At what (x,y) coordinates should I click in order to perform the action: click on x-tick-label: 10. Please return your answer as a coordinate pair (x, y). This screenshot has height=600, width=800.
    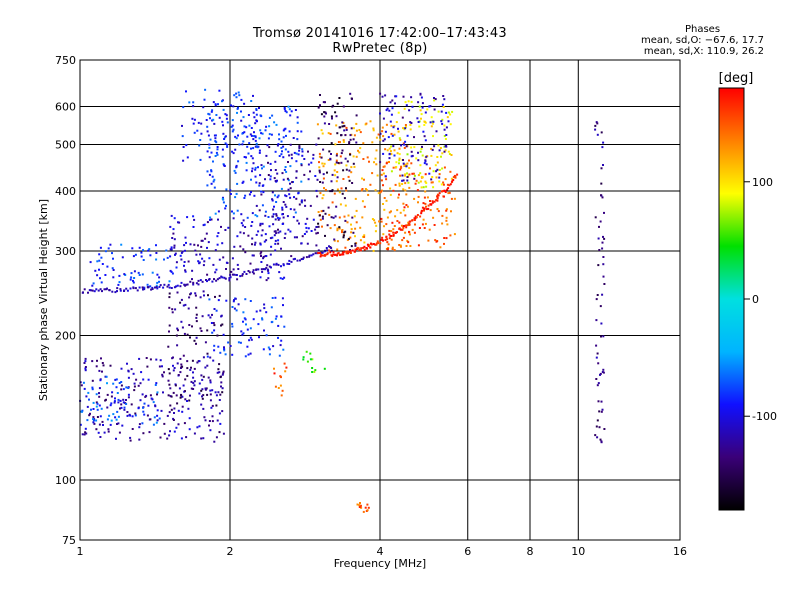
    Looking at the image, I should click on (578, 551).